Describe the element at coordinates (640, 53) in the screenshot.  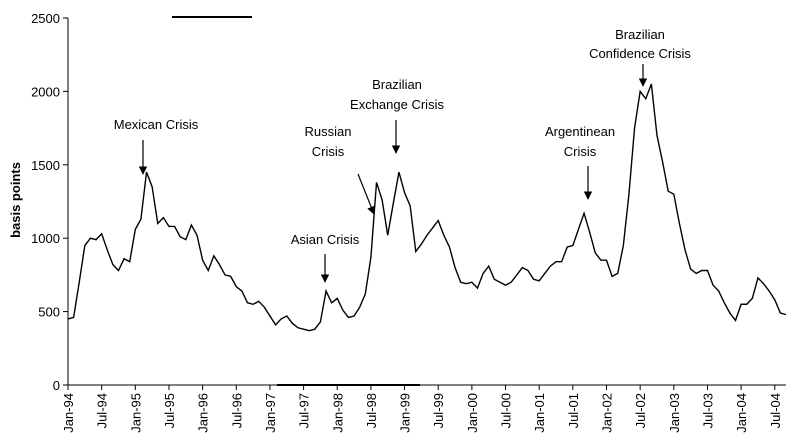
I see `annotation: Confidence Crisis` at that location.